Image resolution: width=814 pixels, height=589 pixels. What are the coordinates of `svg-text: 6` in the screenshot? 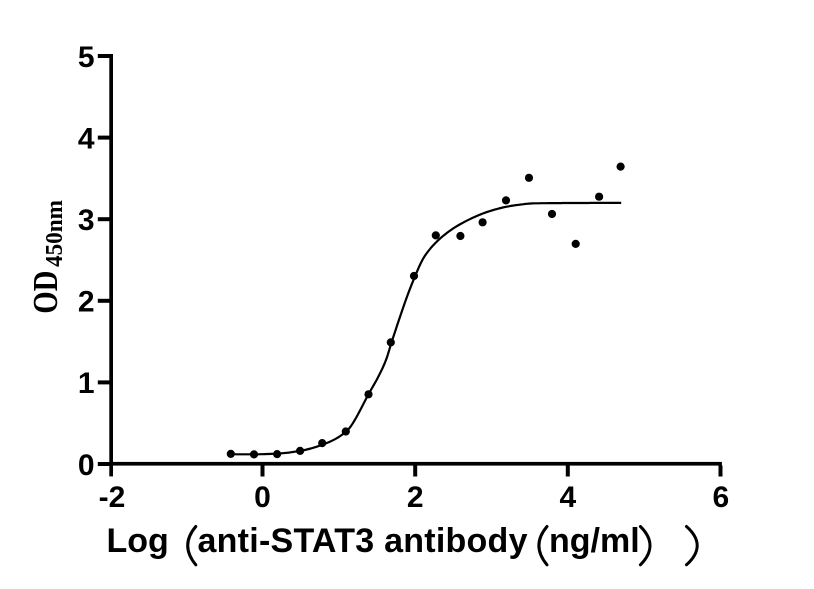 It's located at (720, 497).